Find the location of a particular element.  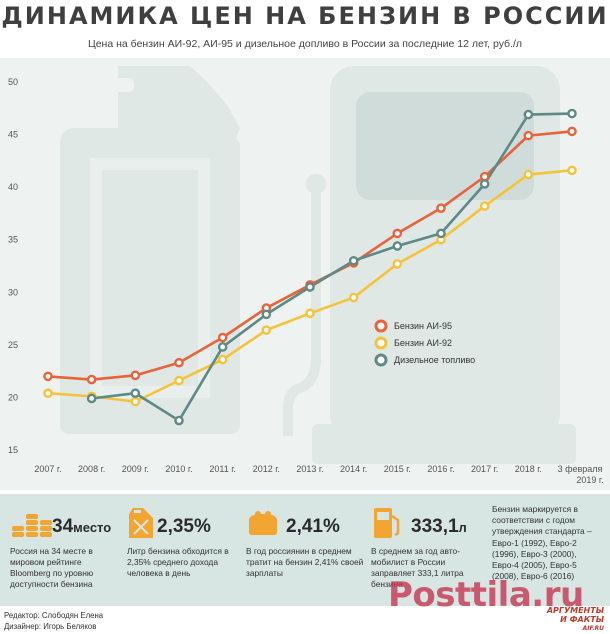

pump-hose-illustration is located at coordinates (302, 306).